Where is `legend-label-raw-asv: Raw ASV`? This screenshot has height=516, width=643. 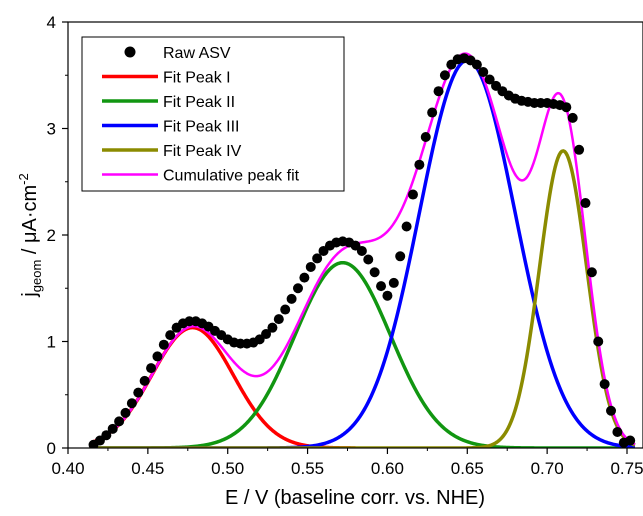 legend-label-raw-asv: Raw ASV is located at coordinates (197, 53).